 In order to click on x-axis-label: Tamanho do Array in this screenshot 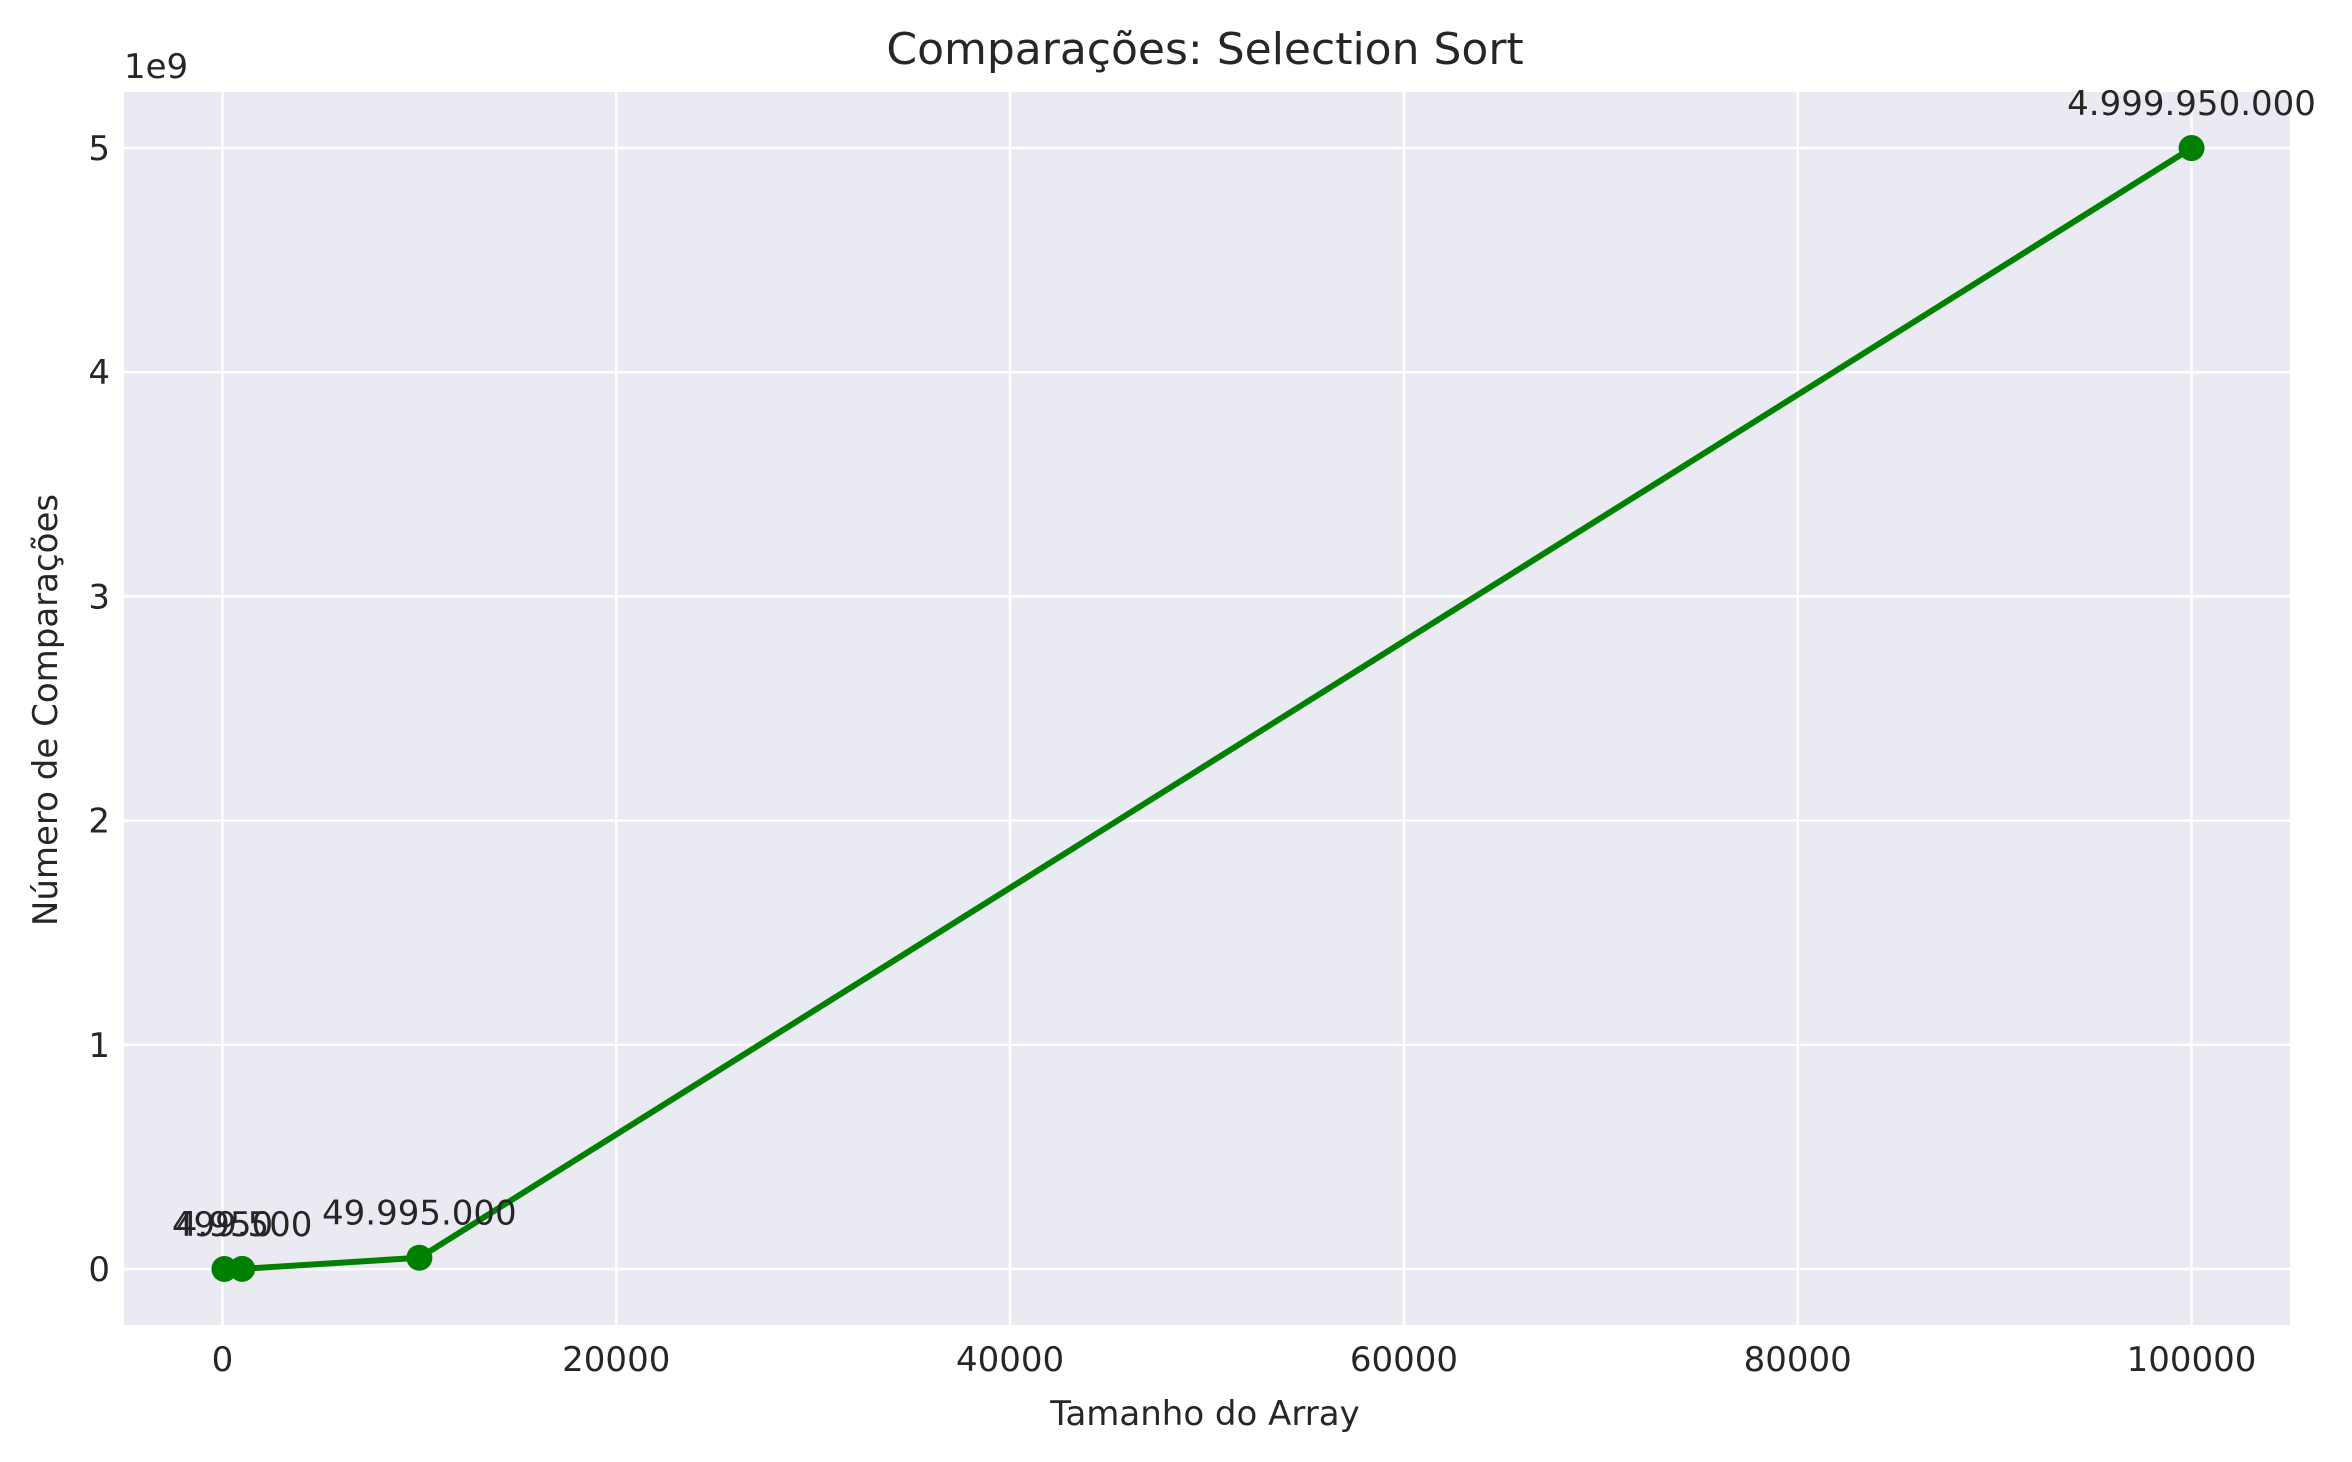, I will do `click(1204, 1414)`.